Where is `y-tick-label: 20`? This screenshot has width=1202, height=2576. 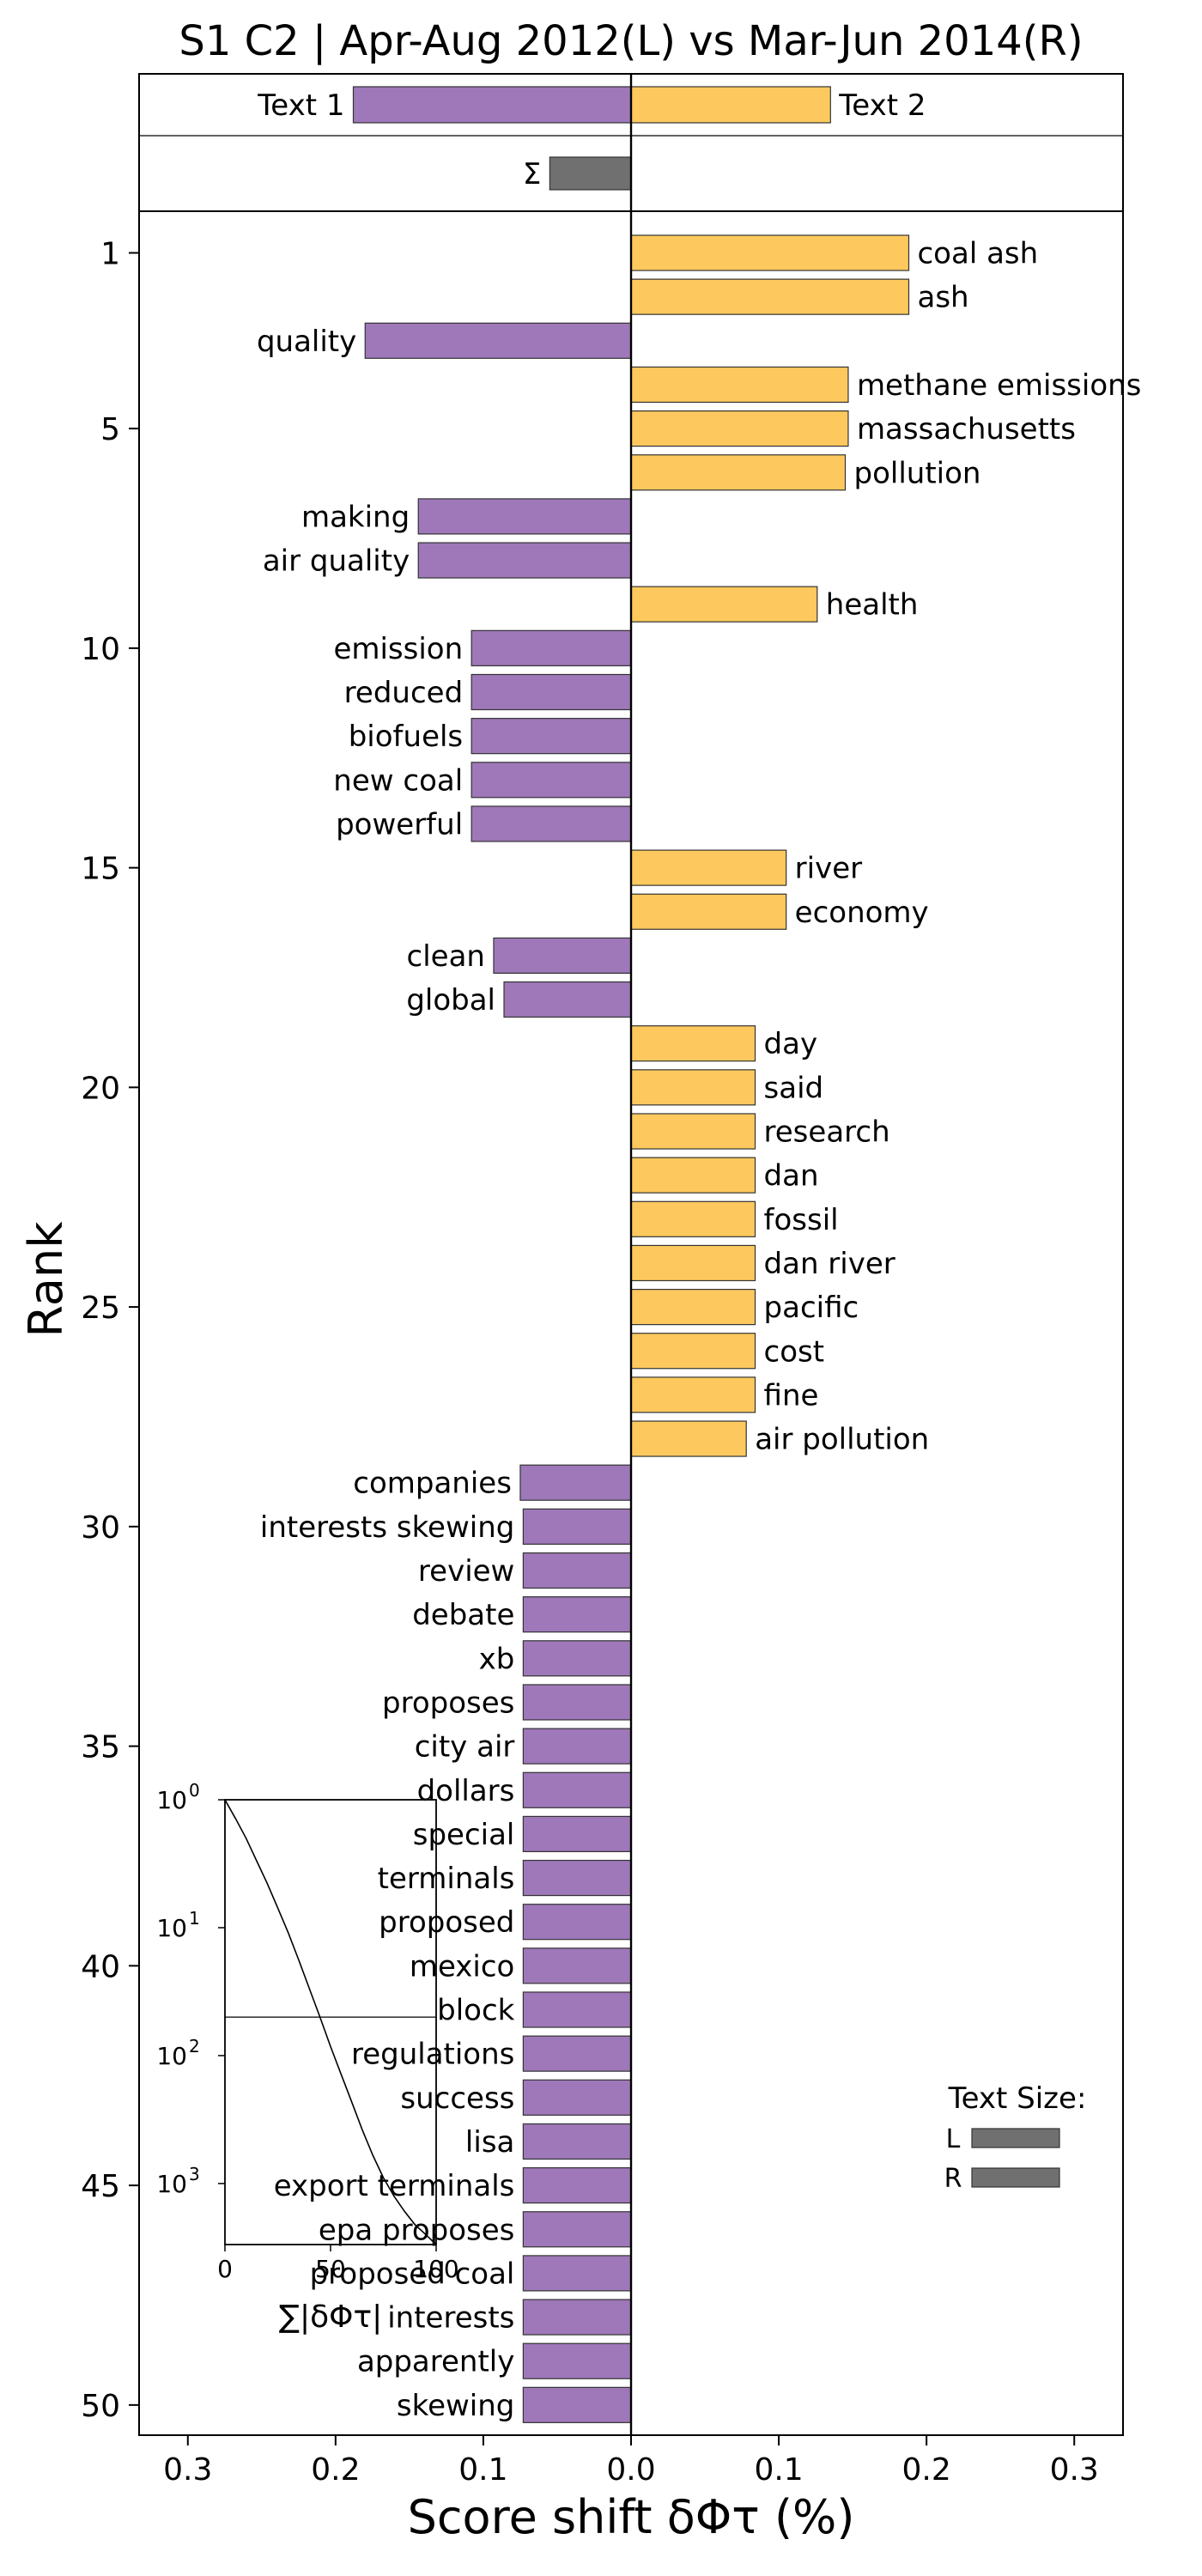 y-tick-label: 20 is located at coordinates (100, 1089).